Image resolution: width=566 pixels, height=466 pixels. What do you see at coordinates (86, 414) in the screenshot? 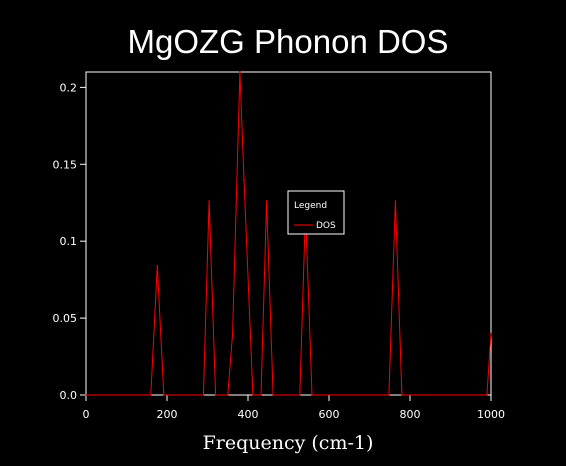
I see `x-tick-label: 0` at bounding box center [86, 414].